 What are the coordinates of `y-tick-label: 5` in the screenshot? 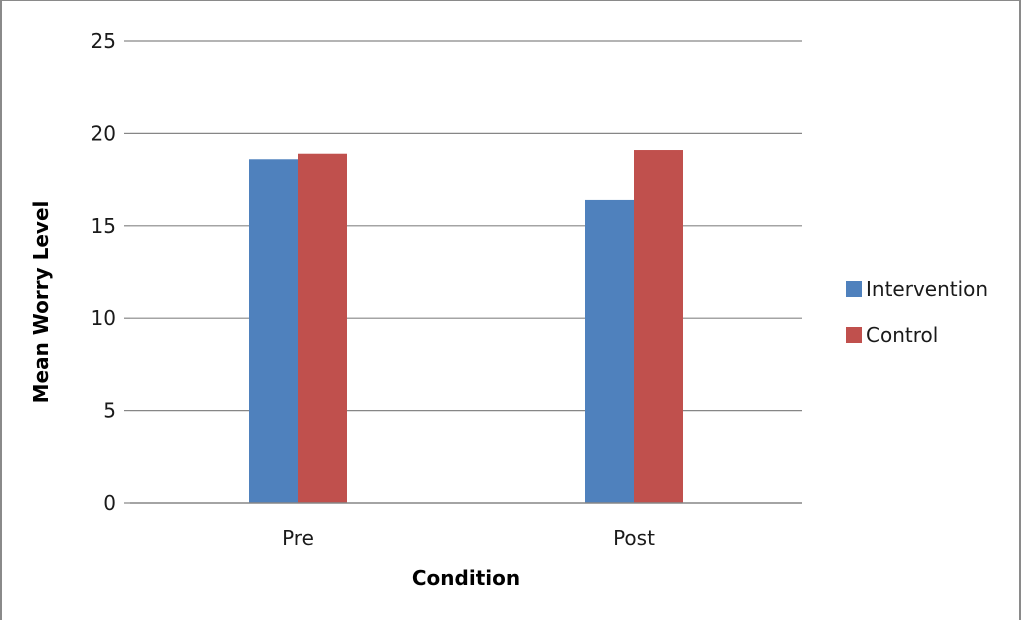 It's located at (109, 411).